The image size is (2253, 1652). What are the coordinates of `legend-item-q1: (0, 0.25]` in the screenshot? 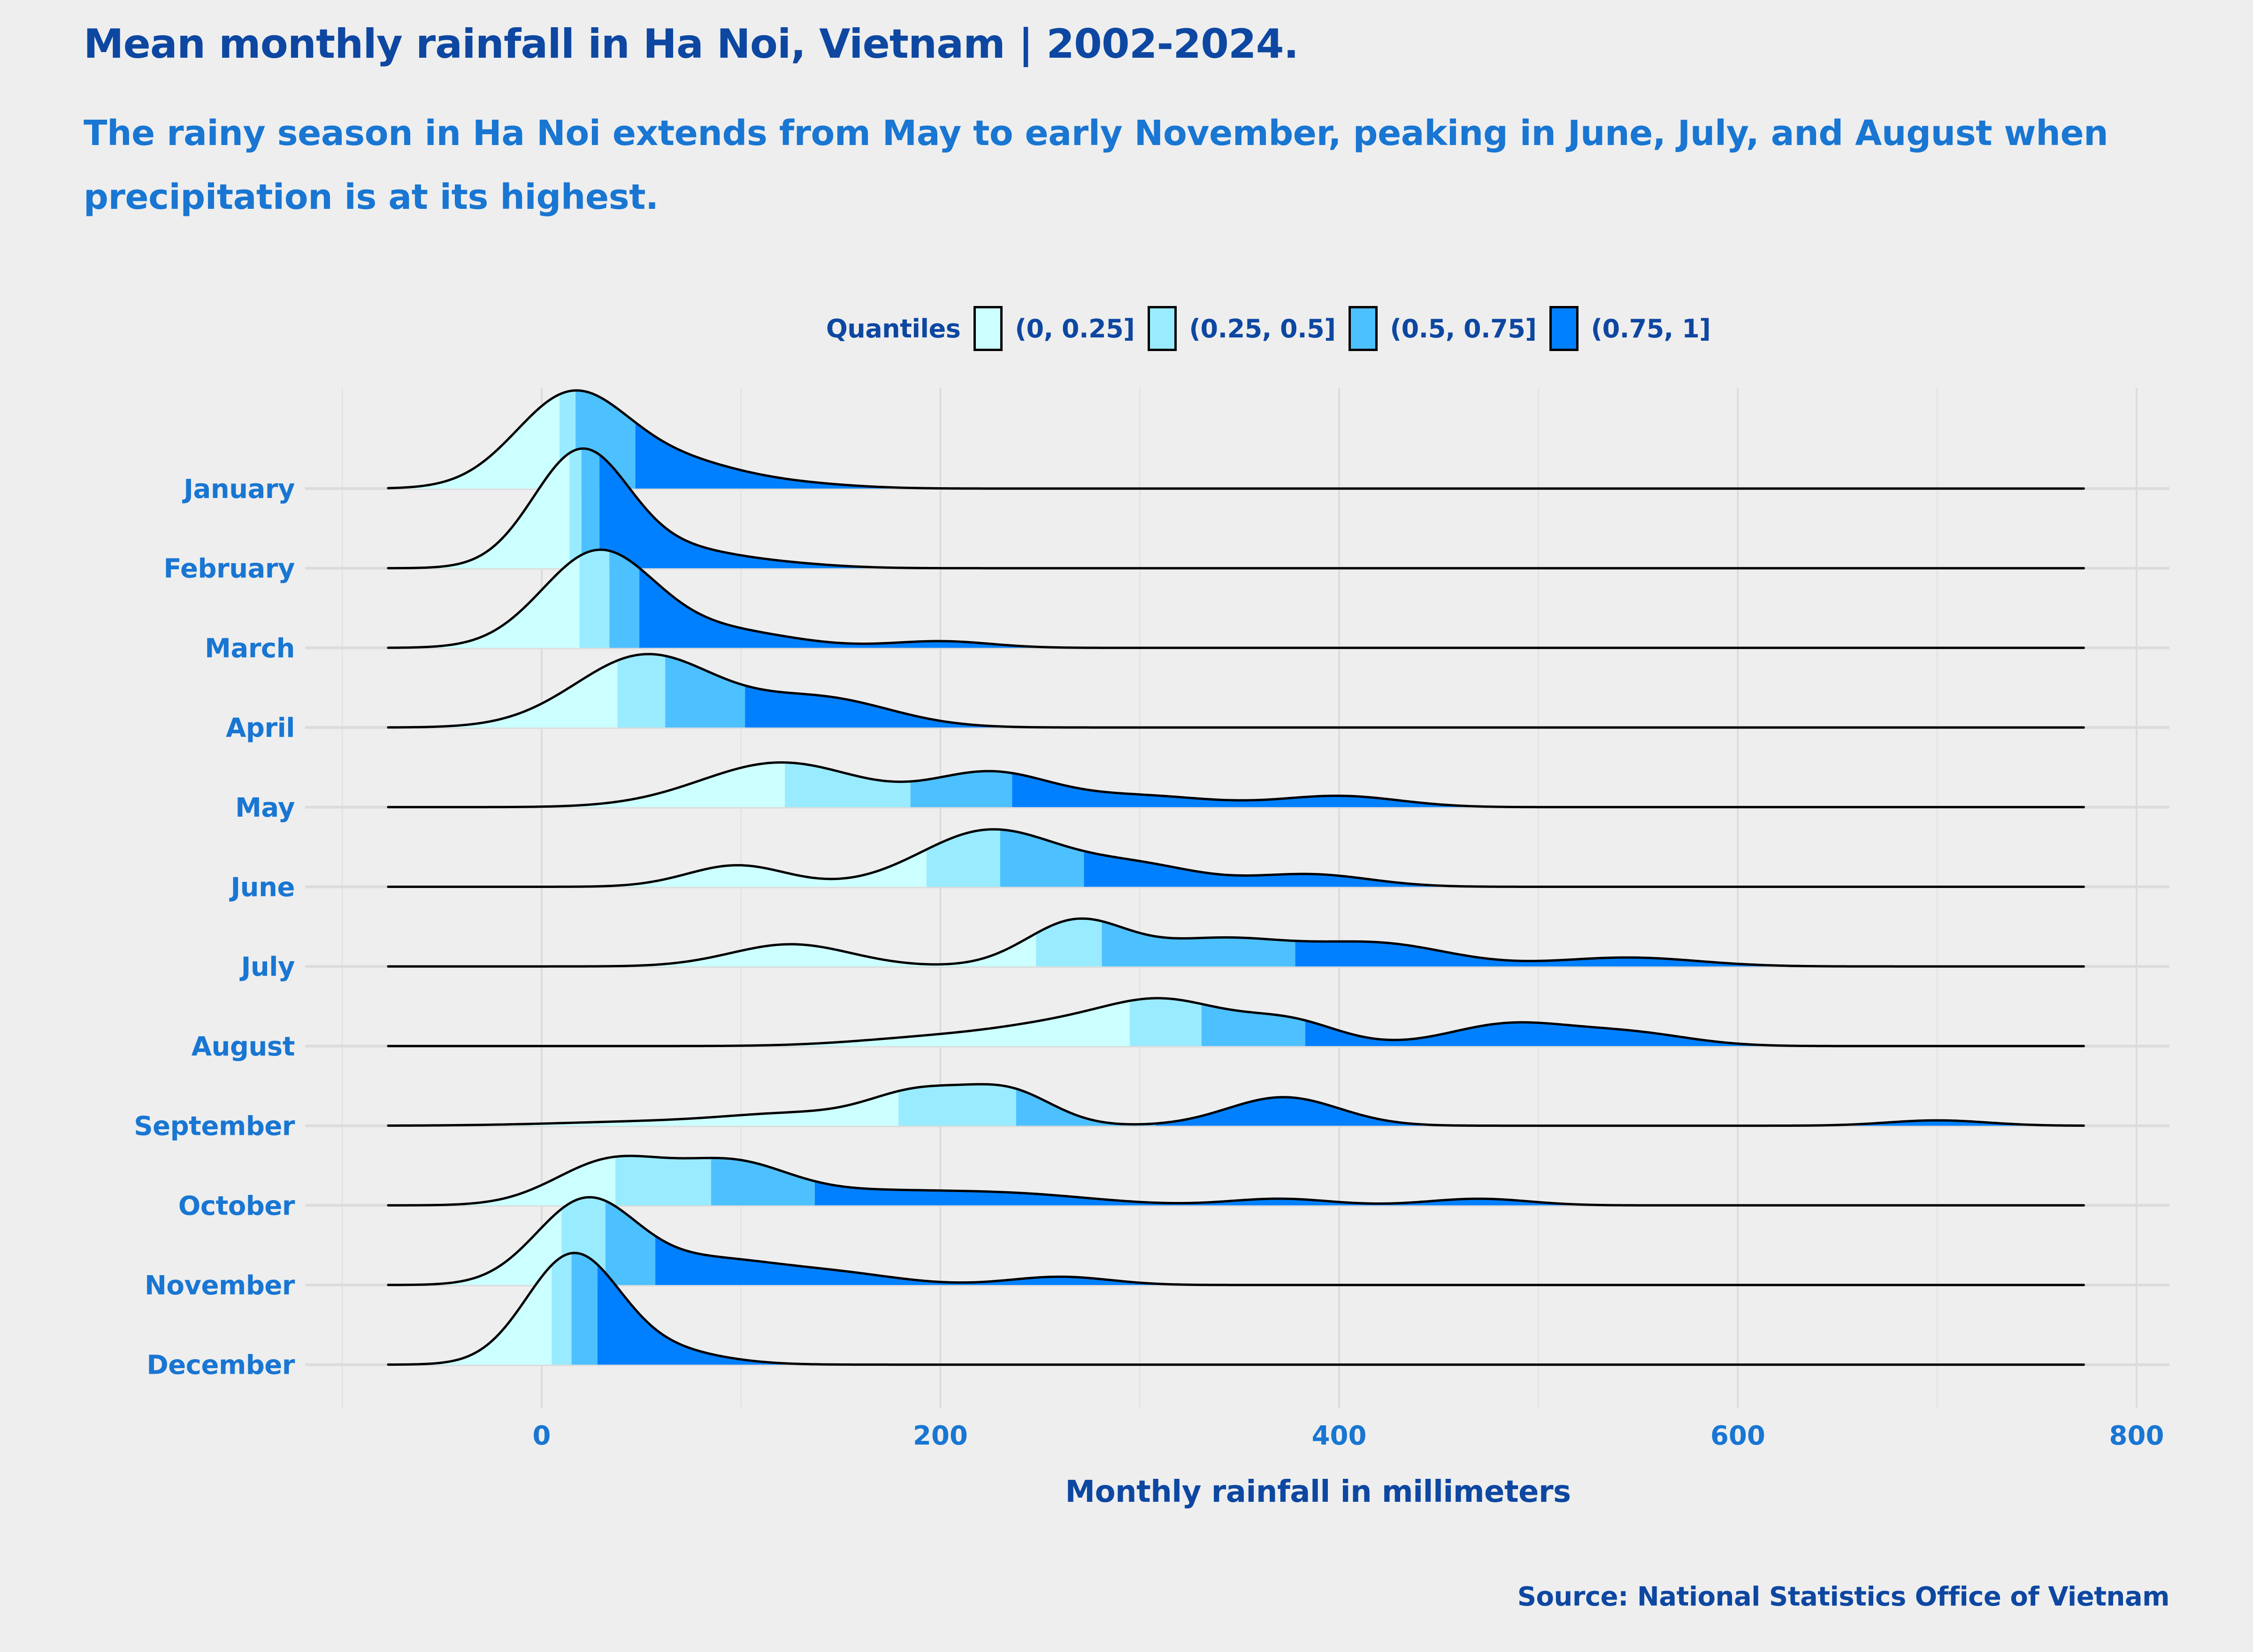 It's located at (1054, 328).